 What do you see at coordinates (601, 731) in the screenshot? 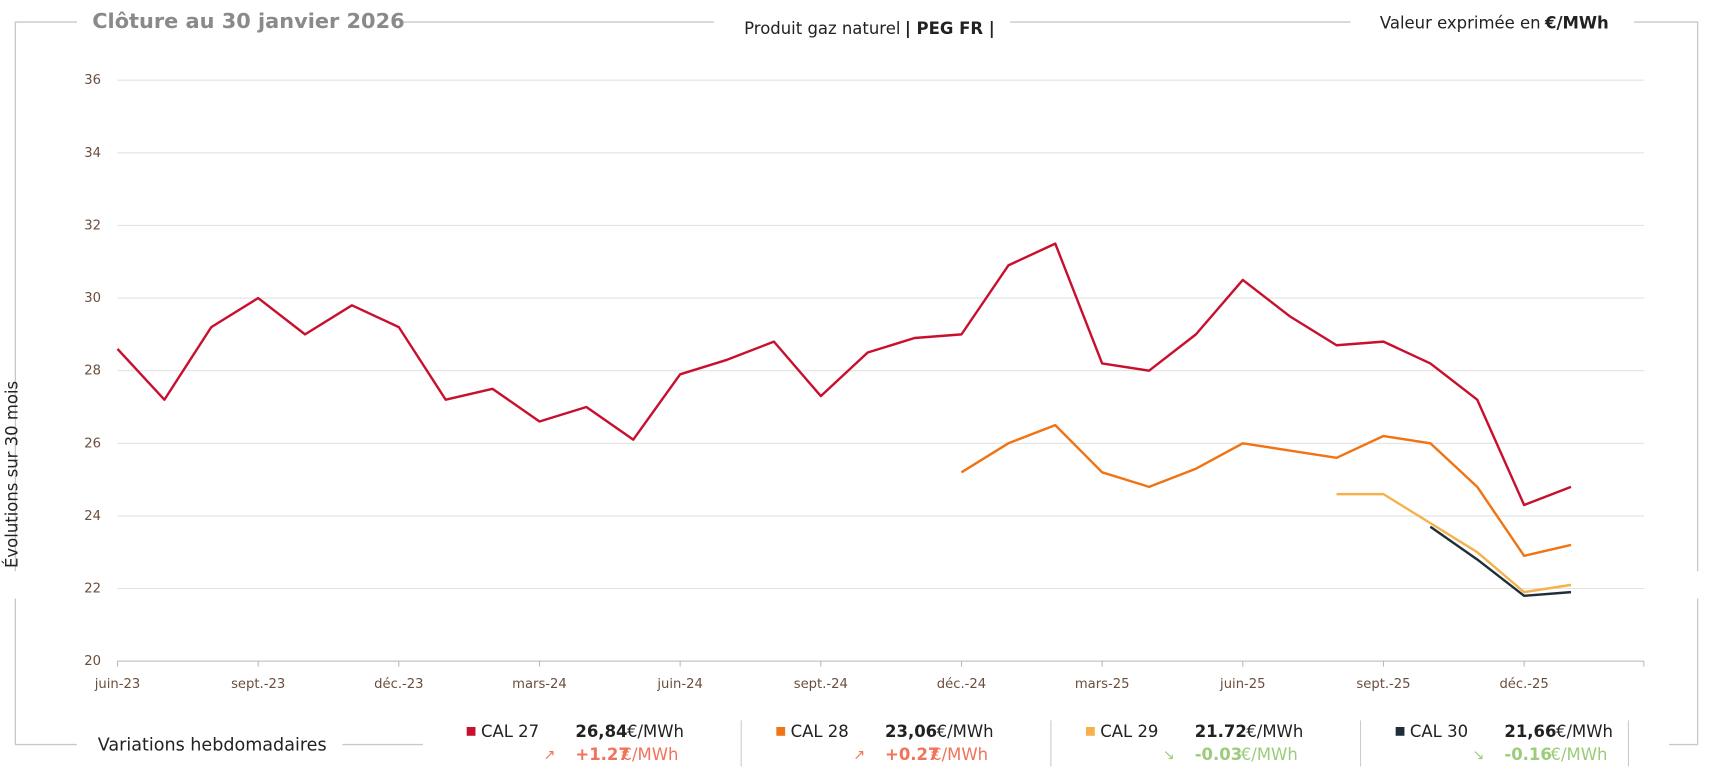
I see `legend-value: 26,84` at bounding box center [601, 731].